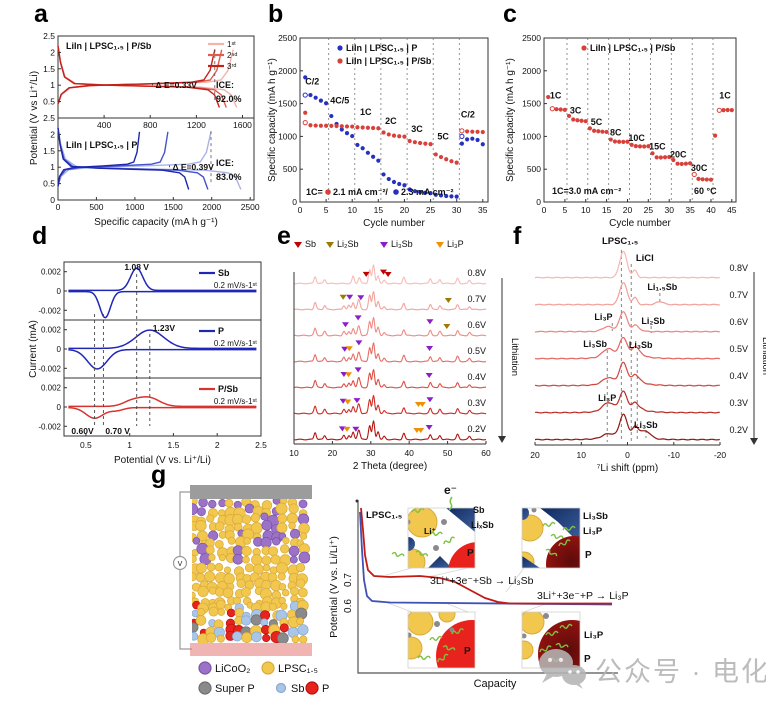  I want to click on li3p-label: Li₃P, so click(593, 531).